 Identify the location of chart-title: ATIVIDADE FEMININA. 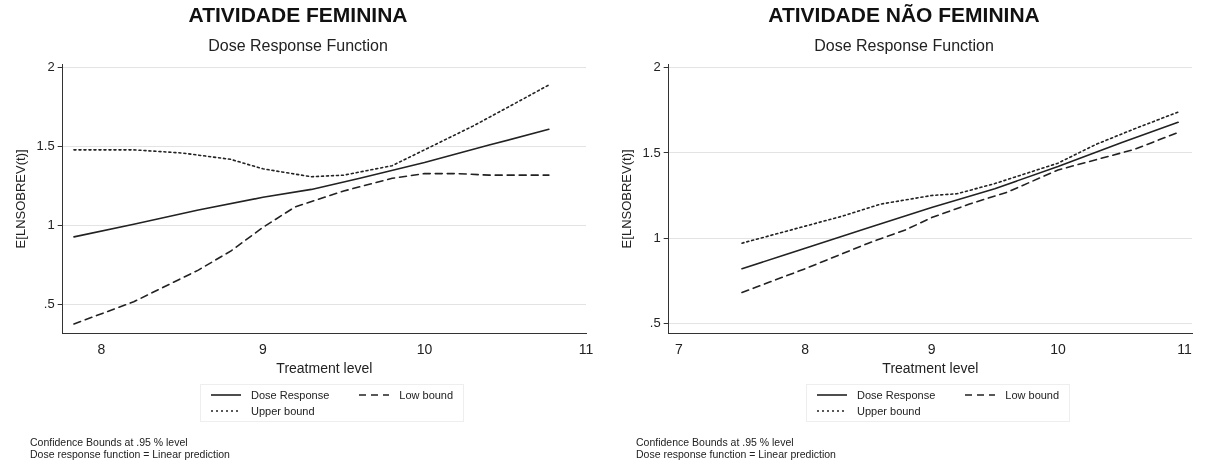
(298, 15).